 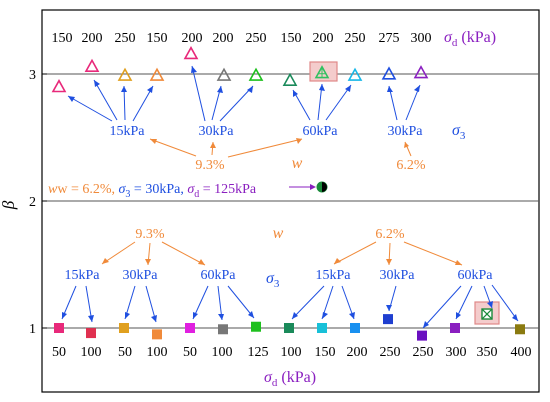 I want to click on top-w-arrows, so click(x=280, y=148).